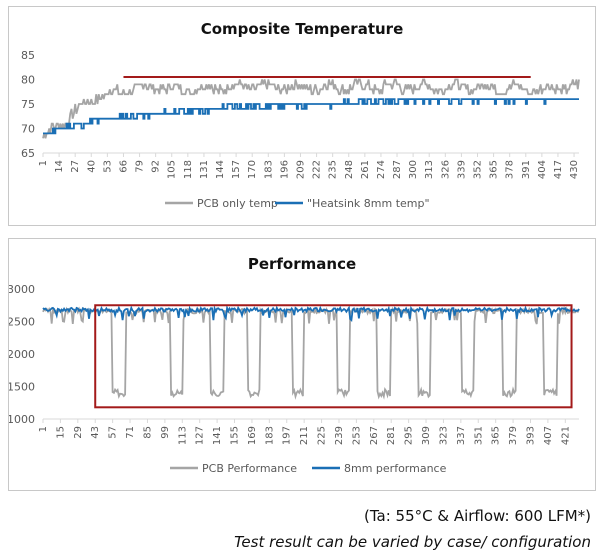 This screenshot has height=556, width=601. What do you see at coordinates (182, 435) in the screenshot?
I see `x-tick-label: 113` at bounding box center [182, 435].